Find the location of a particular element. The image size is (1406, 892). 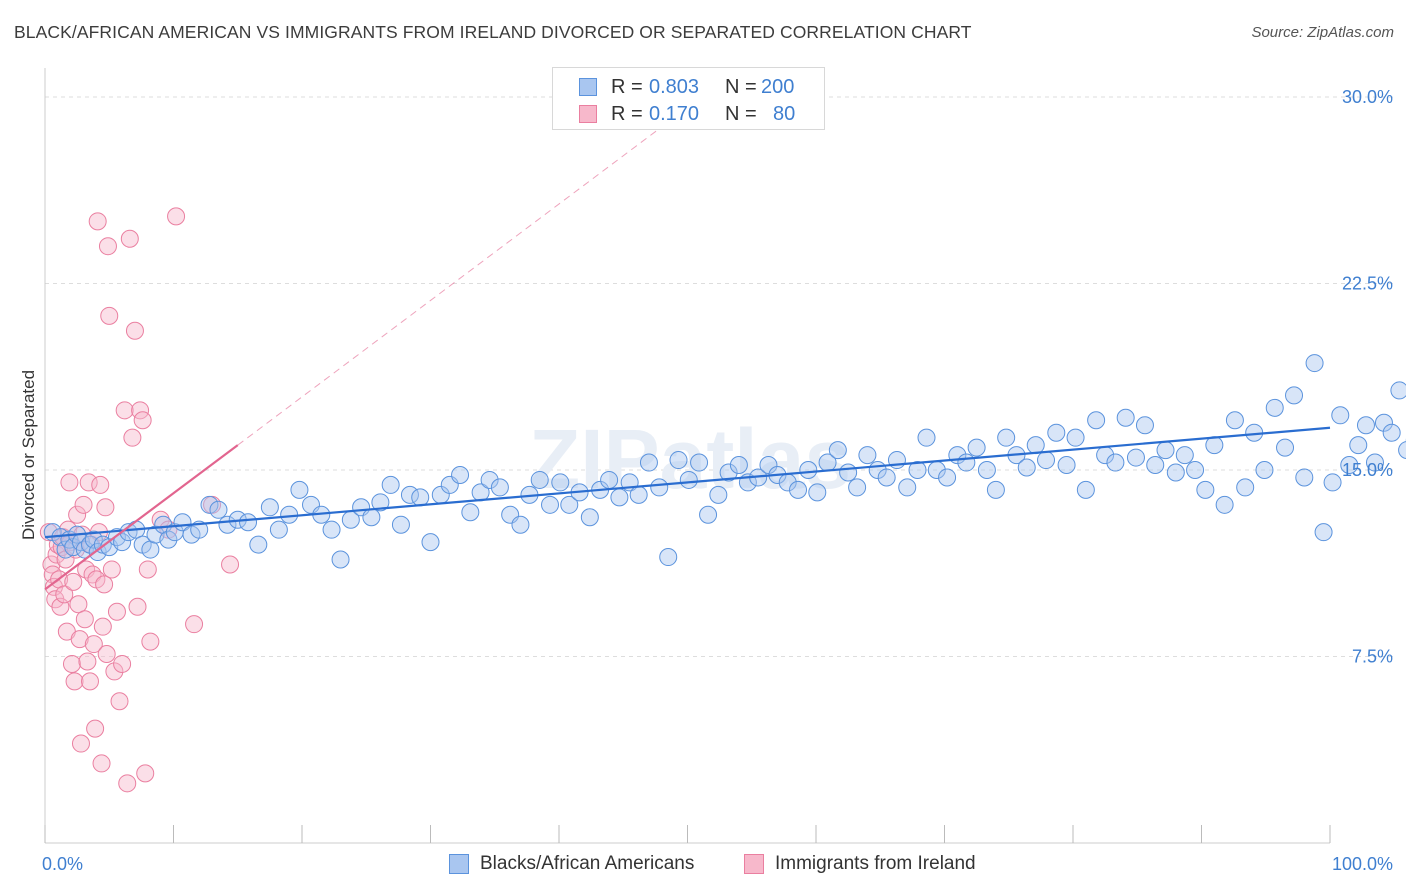

legend-r-value: 0.803 is located at coordinates (674, 87).